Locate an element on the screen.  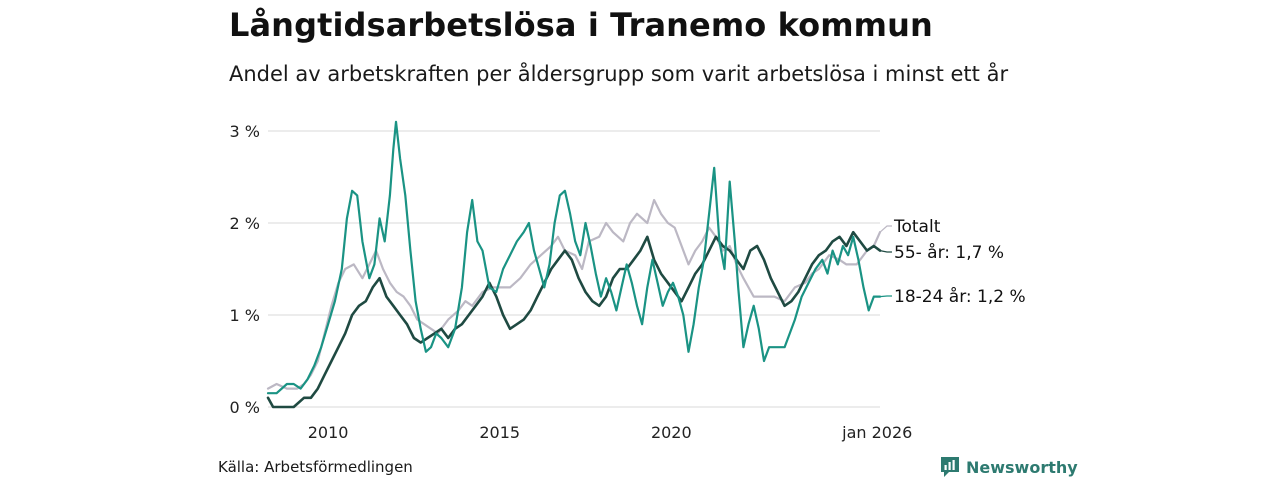
x-axis-ticks: 2010 2015 2020 jan 2026 is located at coordinates (610, 432).